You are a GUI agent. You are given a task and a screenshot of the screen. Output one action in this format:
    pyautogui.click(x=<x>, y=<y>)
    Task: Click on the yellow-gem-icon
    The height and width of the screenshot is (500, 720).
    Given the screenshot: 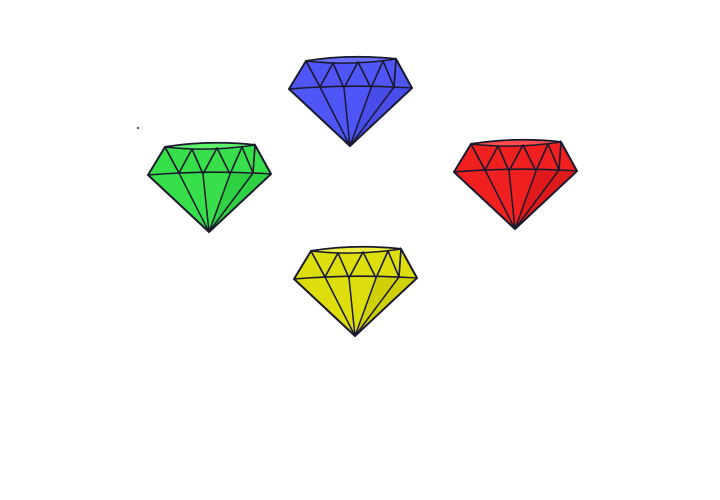 What is the action you would take?
    pyautogui.click(x=355, y=291)
    